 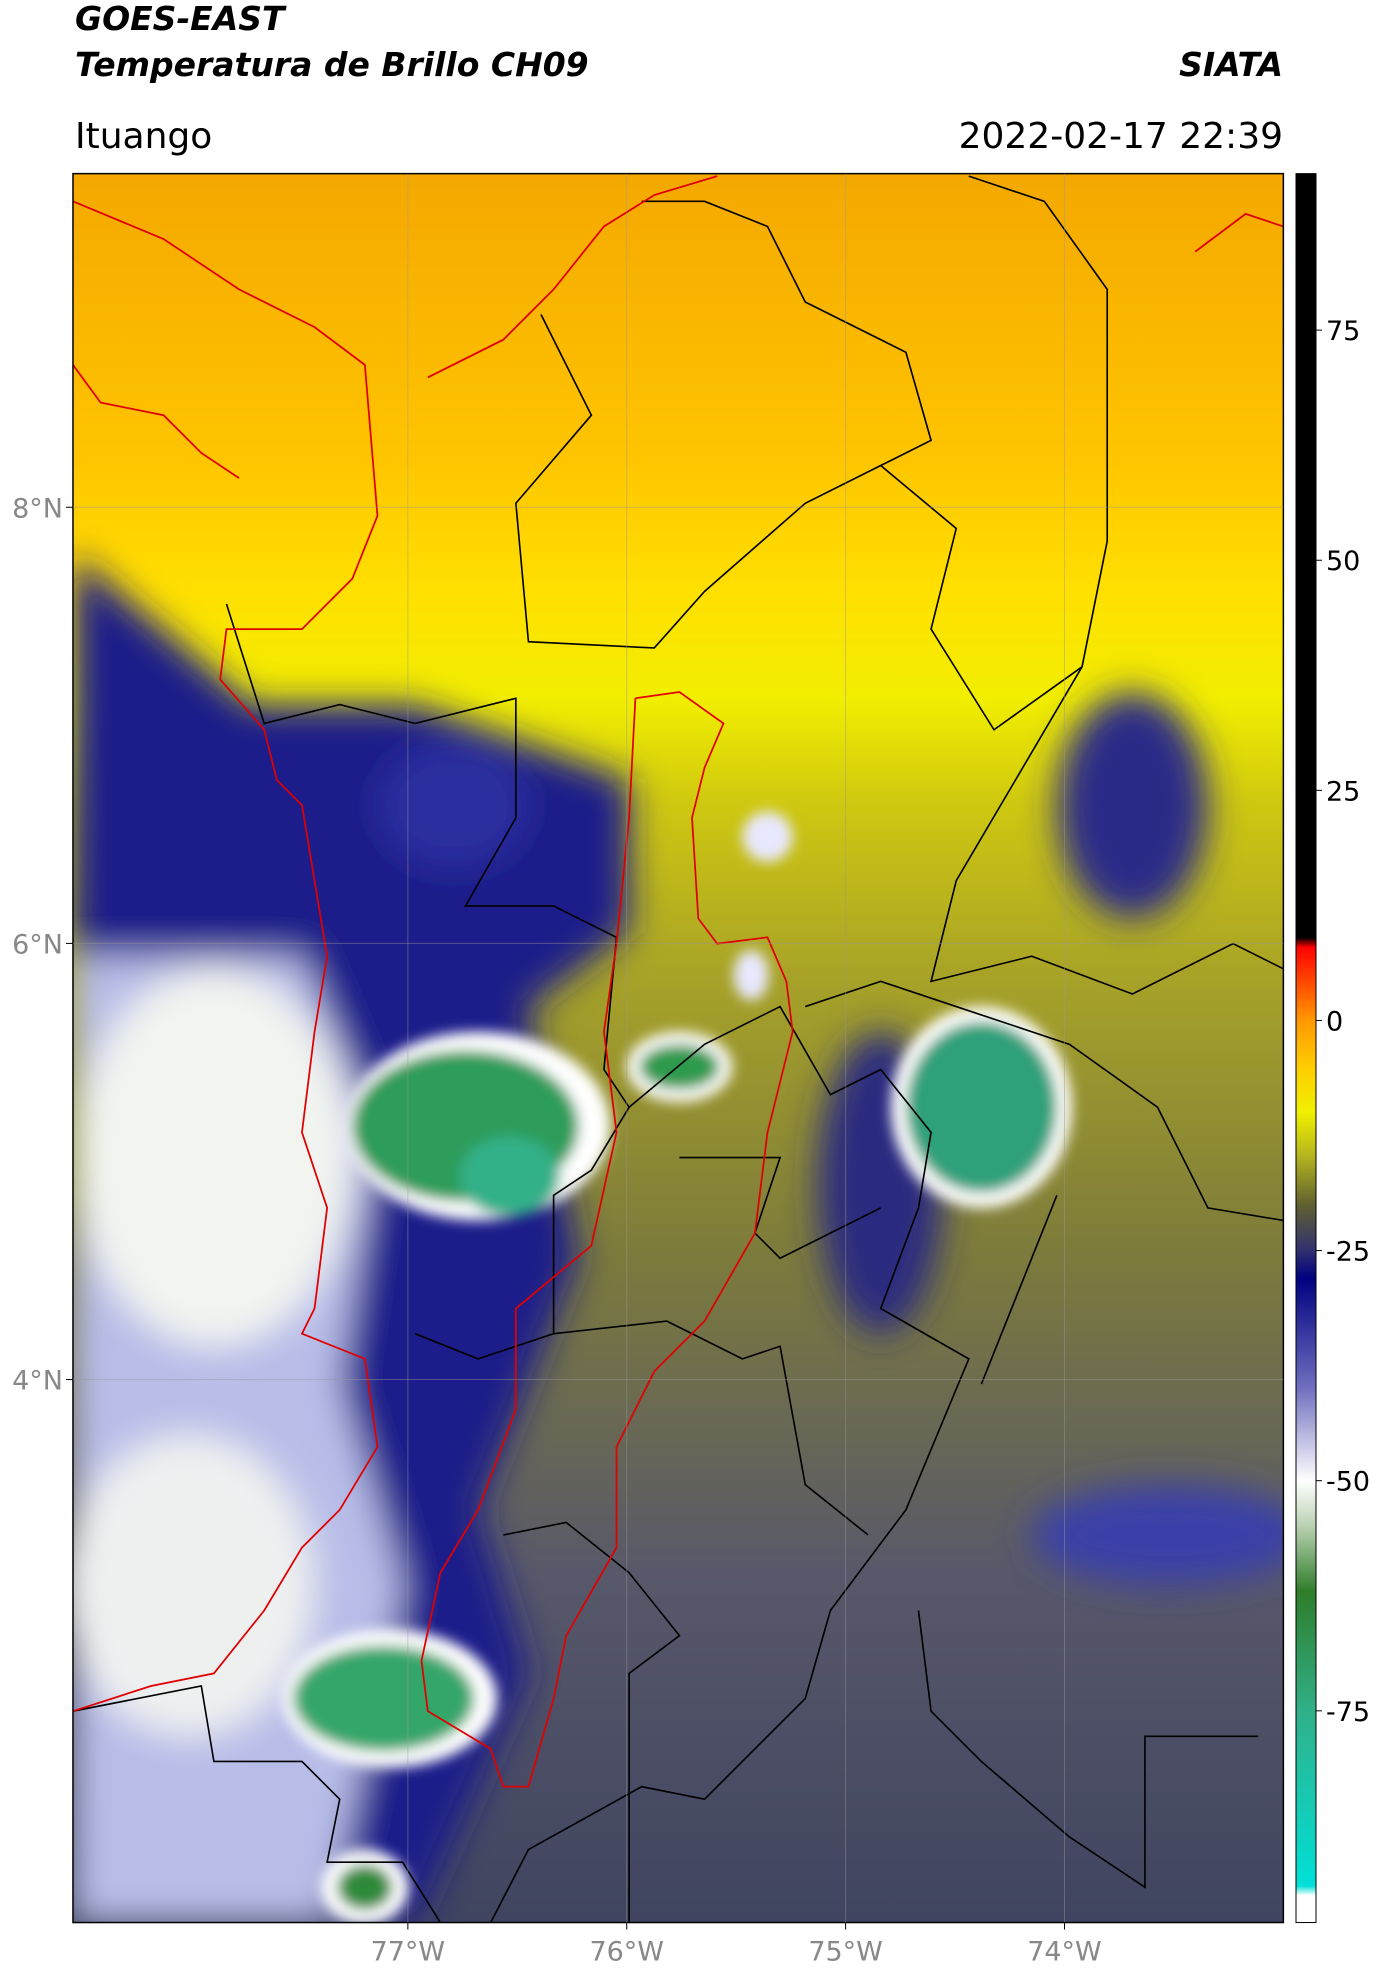 I want to click on colorbar-tick-label: -25, so click(x=1348, y=1252).